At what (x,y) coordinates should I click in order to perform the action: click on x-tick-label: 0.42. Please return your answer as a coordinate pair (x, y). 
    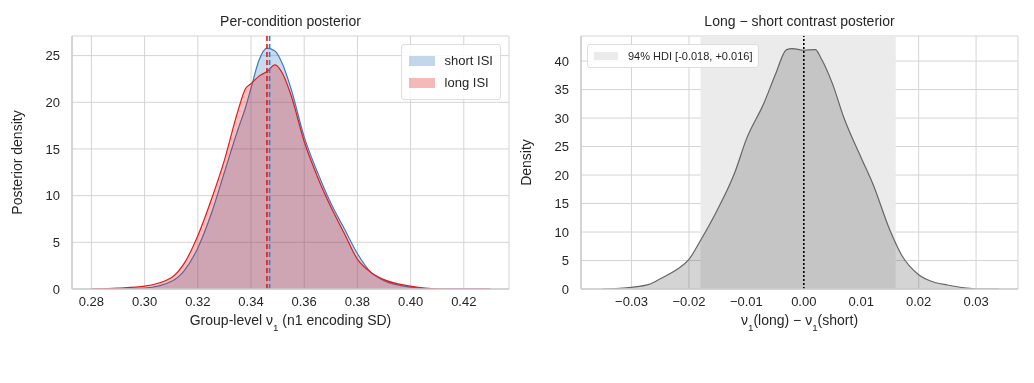
    Looking at the image, I should click on (464, 302).